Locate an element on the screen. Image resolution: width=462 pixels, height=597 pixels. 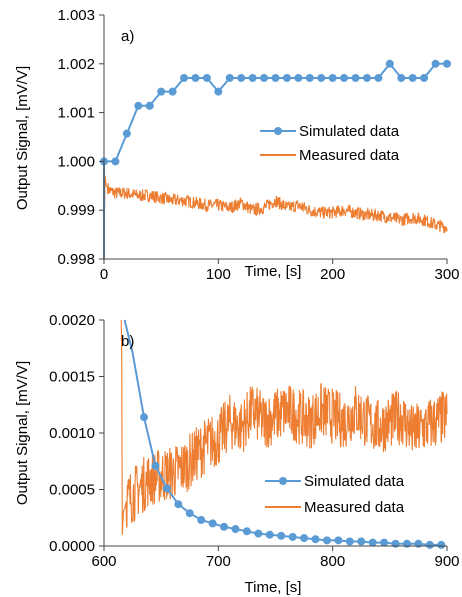
y-axis-label-a: Output Signal, [mV/V] is located at coordinates (22, 138).